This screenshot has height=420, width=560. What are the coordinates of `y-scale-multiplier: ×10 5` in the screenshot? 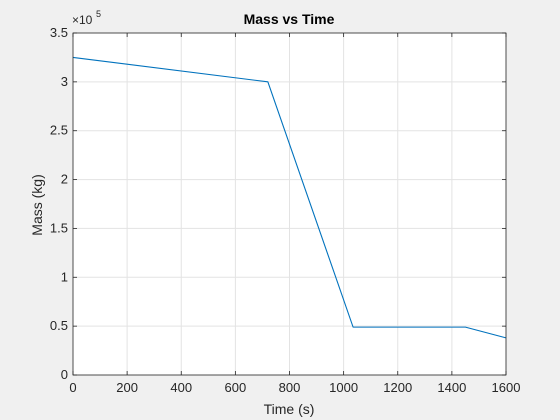 It's located at (86, 18).